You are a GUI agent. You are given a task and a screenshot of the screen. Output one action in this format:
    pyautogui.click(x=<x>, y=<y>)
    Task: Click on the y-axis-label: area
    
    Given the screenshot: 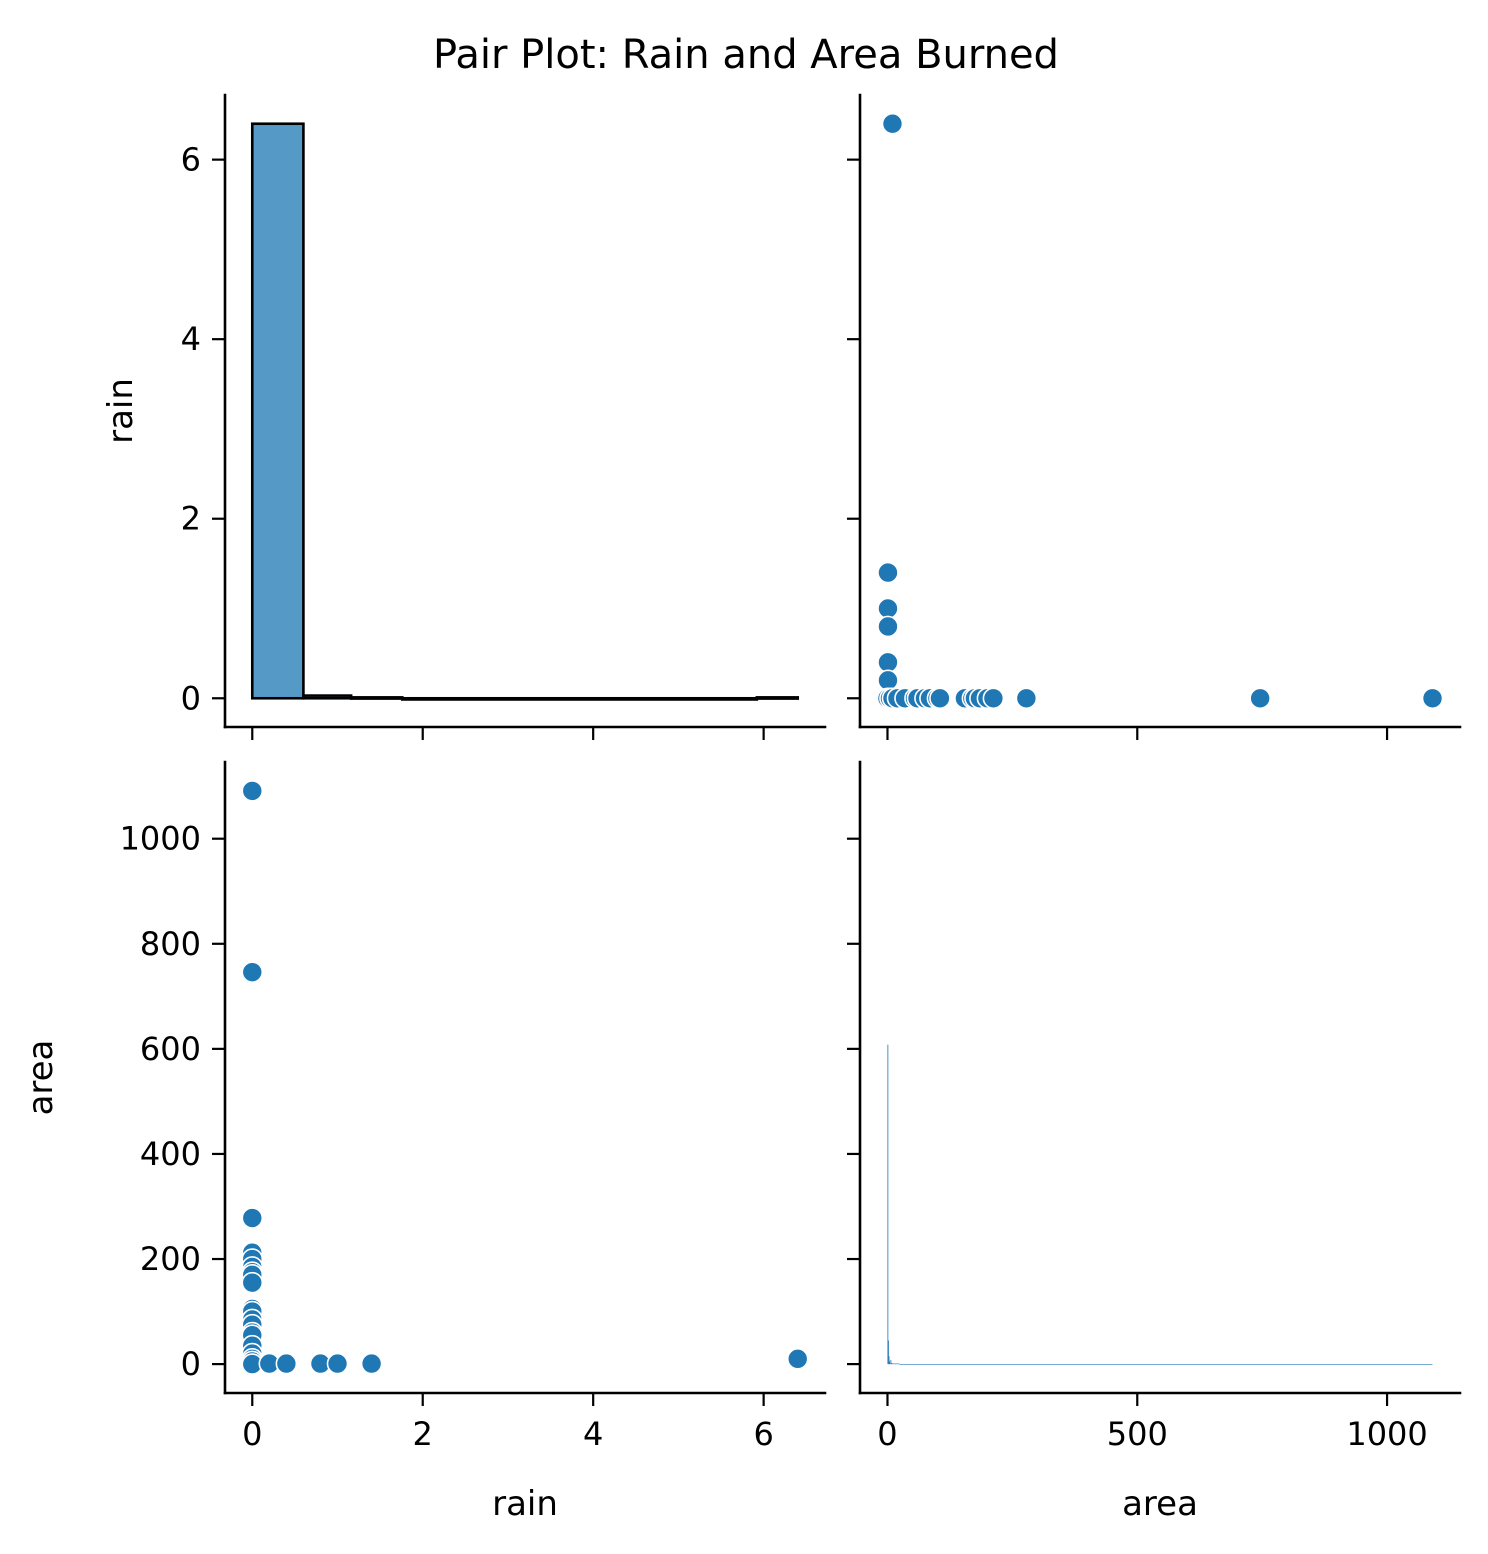 What is the action you would take?
    pyautogui.click(x=41, y=1078)
    